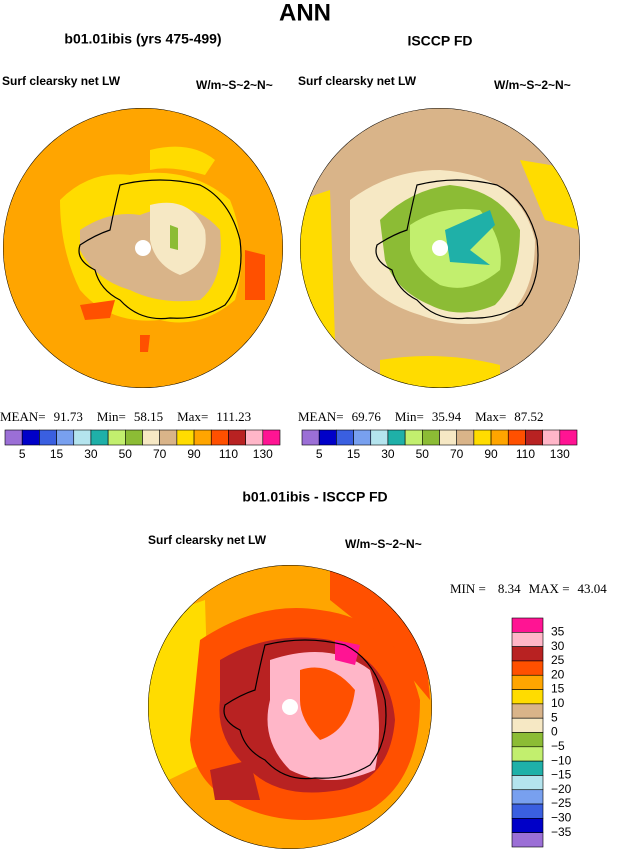 Image resolution: width=631 pixels, height=850 pixels. I want to click on figure-title: ANN, so click(305, 13).